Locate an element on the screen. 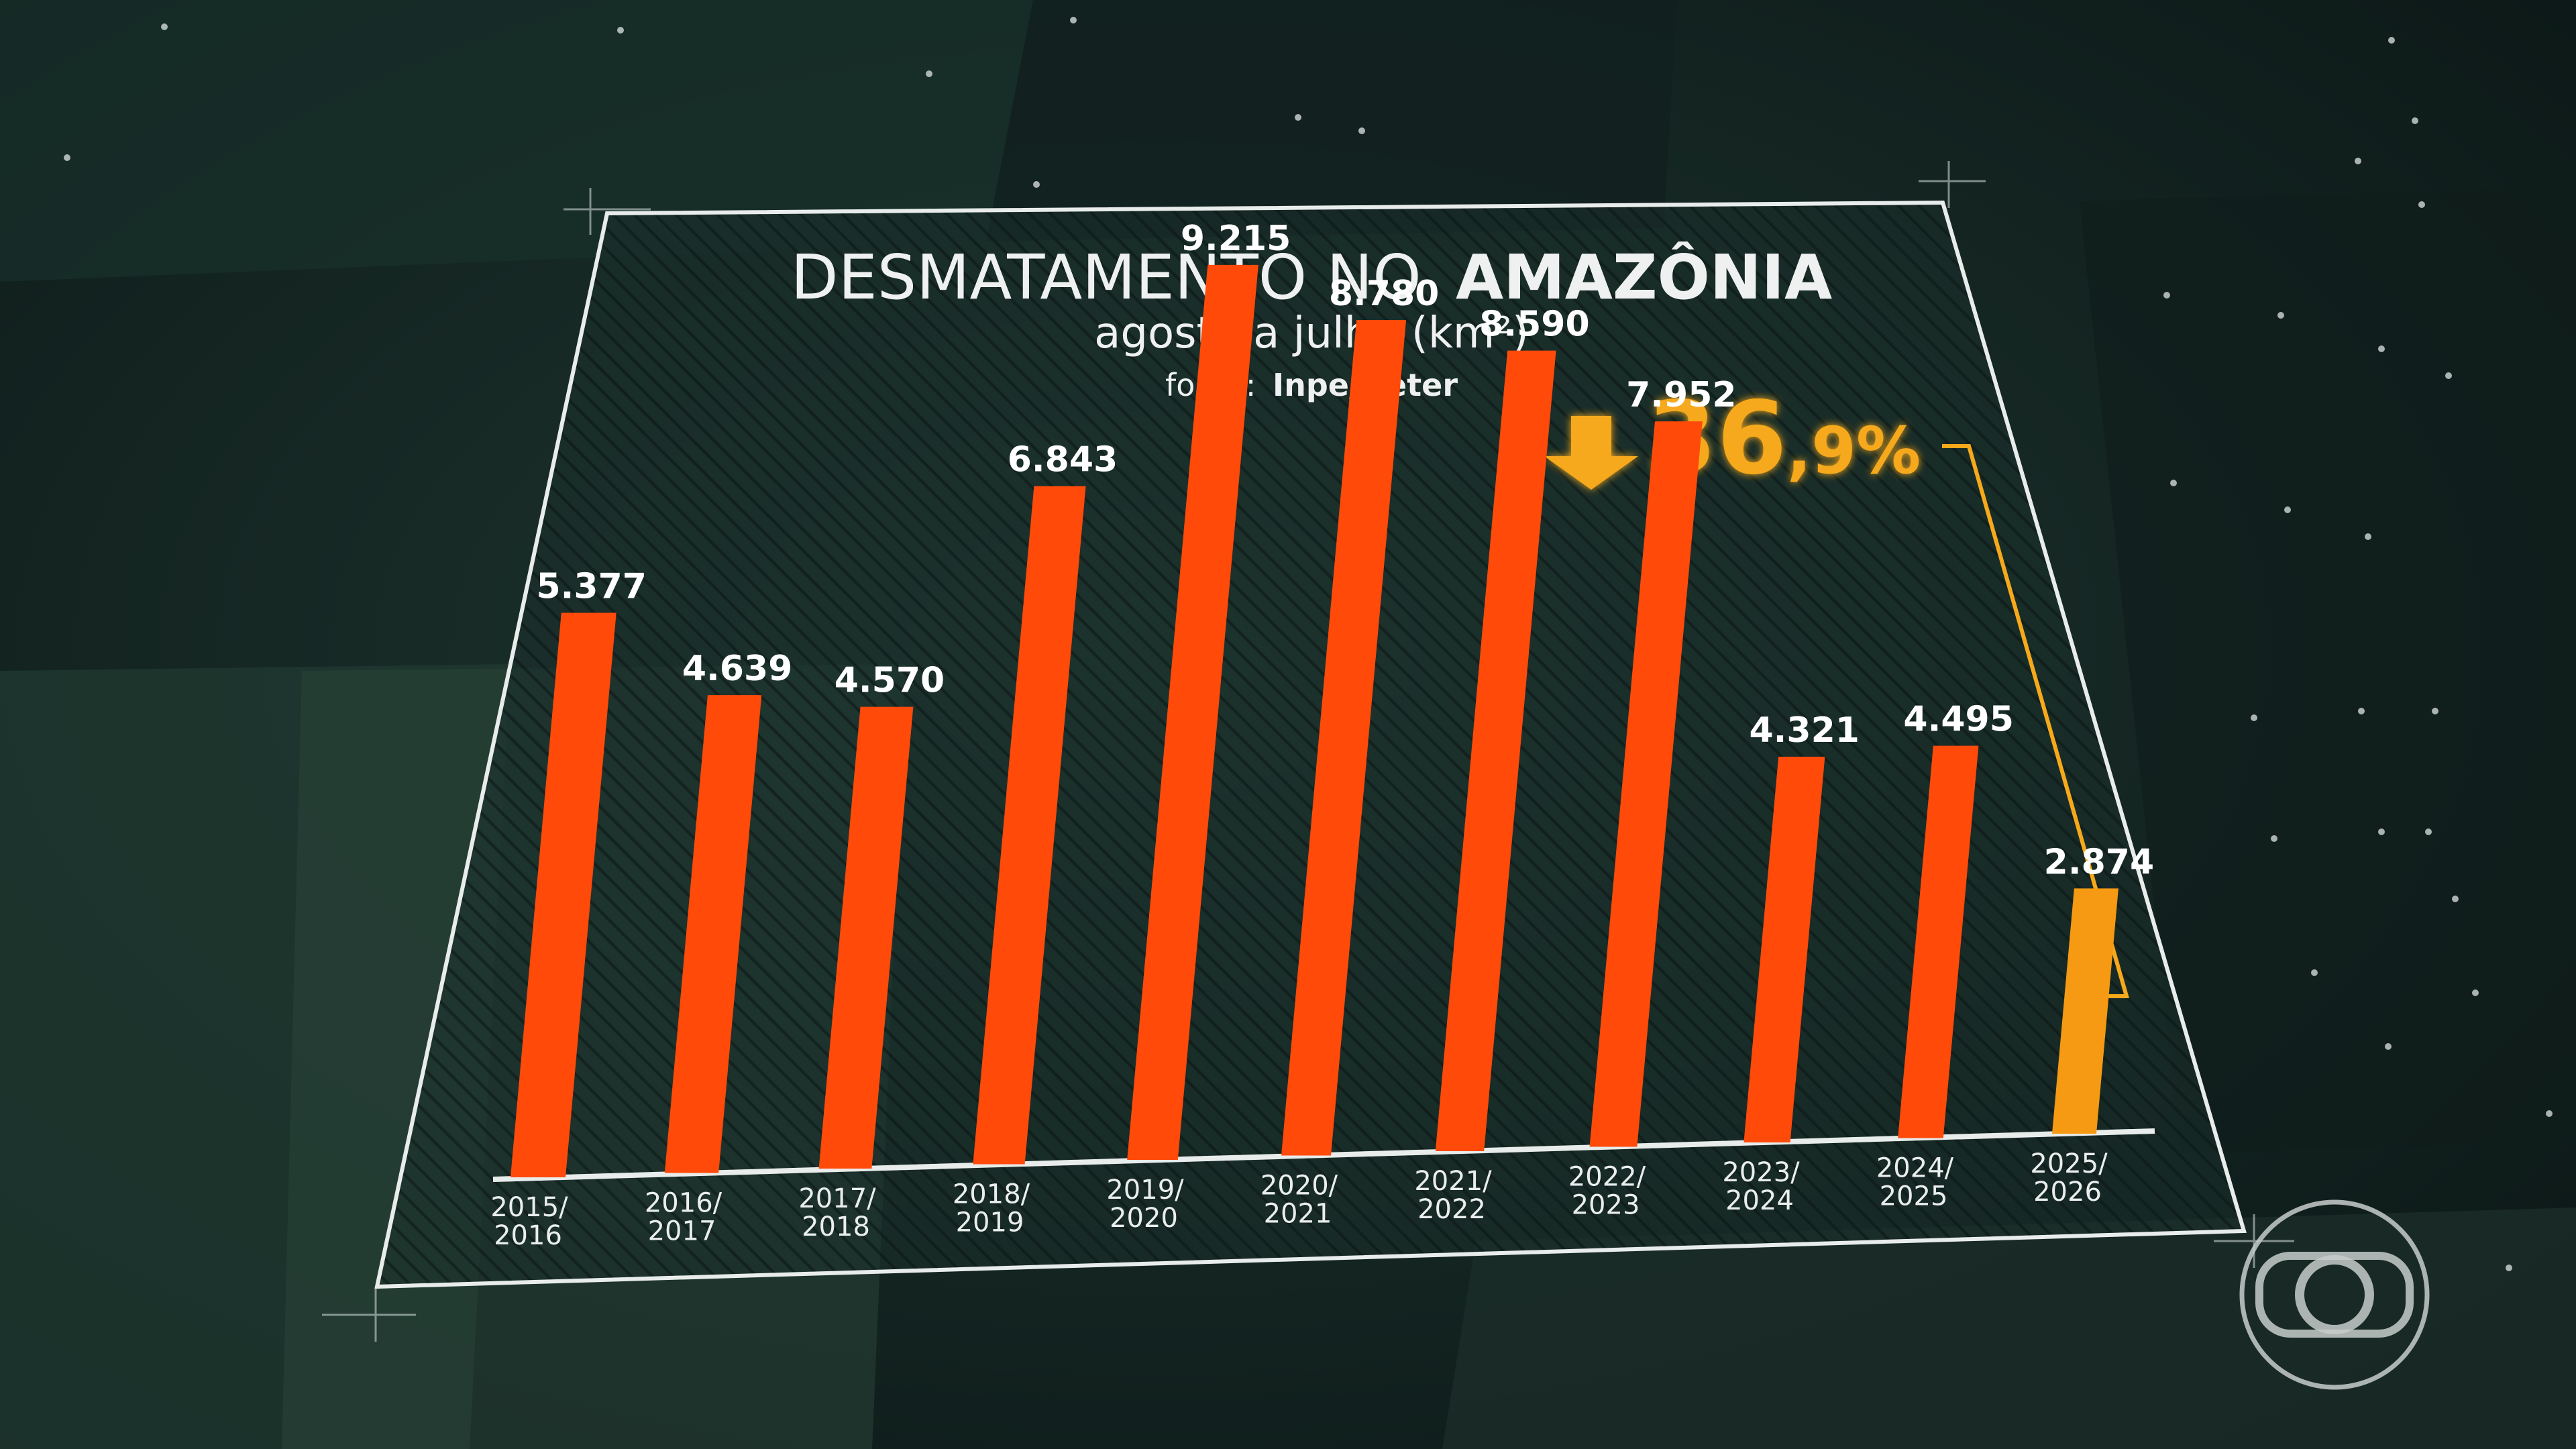  bar-2024-2025 is located at coordinates (1938, 941).